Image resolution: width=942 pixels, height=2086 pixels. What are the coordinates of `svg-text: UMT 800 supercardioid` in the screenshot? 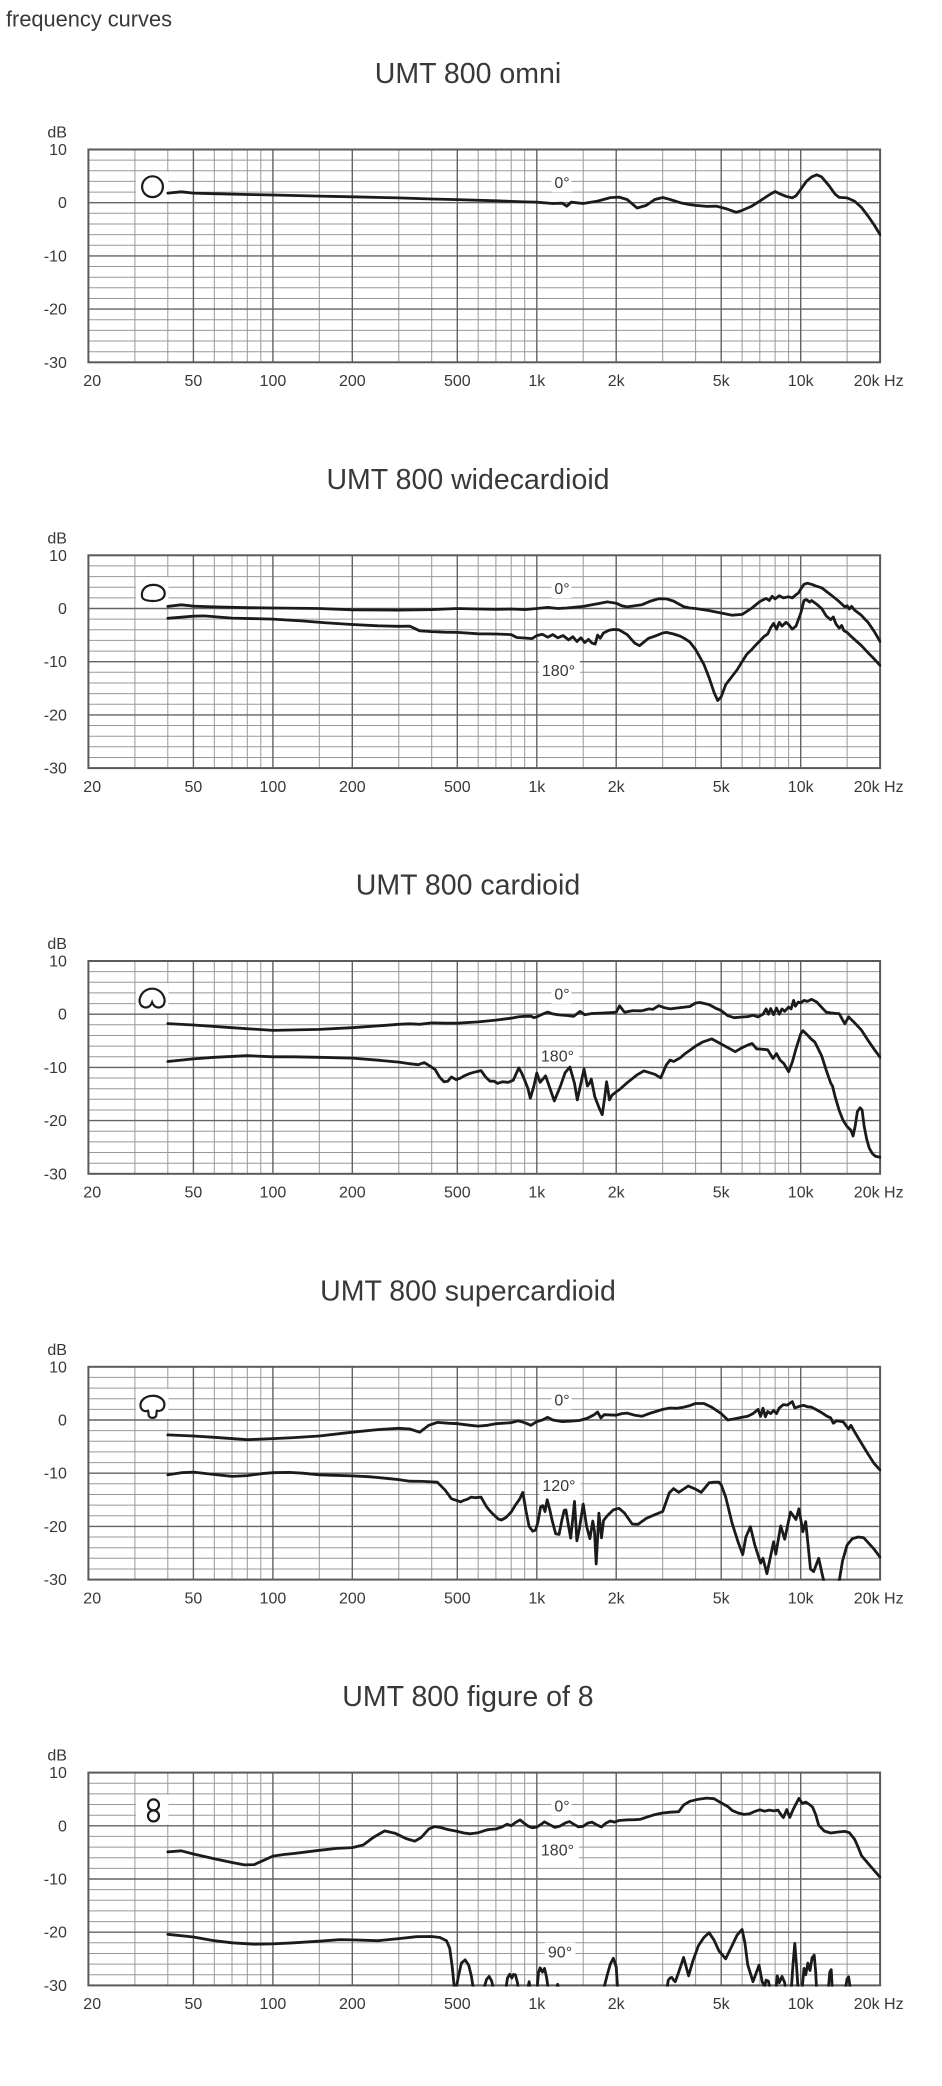 It's located at (468, 1291).